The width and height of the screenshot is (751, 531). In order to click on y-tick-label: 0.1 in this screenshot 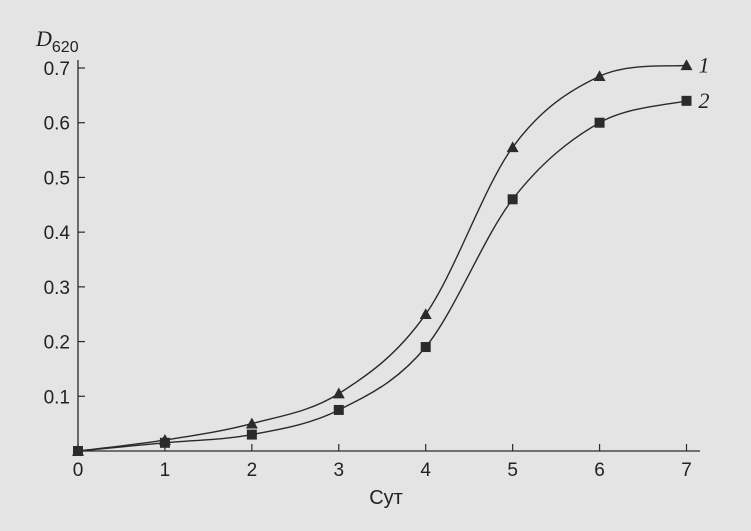, I will do `click(57, 397)`.